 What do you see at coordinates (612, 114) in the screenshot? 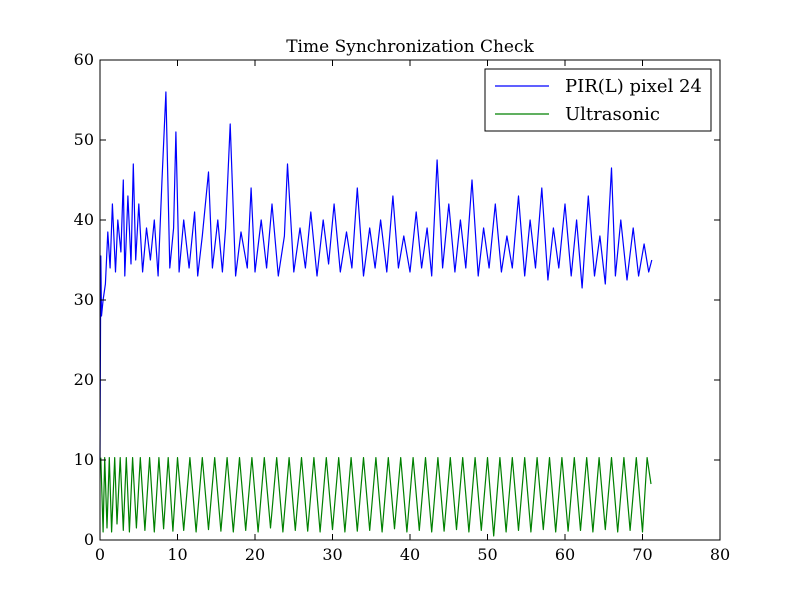
I see `legend-label-ultrasonic: Ultrasonic` at bounding box center [612, 114].